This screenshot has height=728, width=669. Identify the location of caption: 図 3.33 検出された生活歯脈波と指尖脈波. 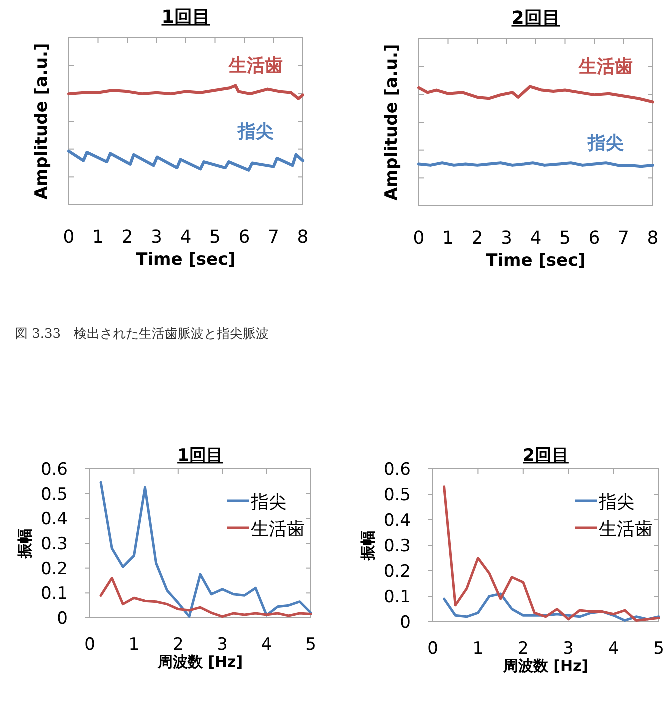
(142, 334).